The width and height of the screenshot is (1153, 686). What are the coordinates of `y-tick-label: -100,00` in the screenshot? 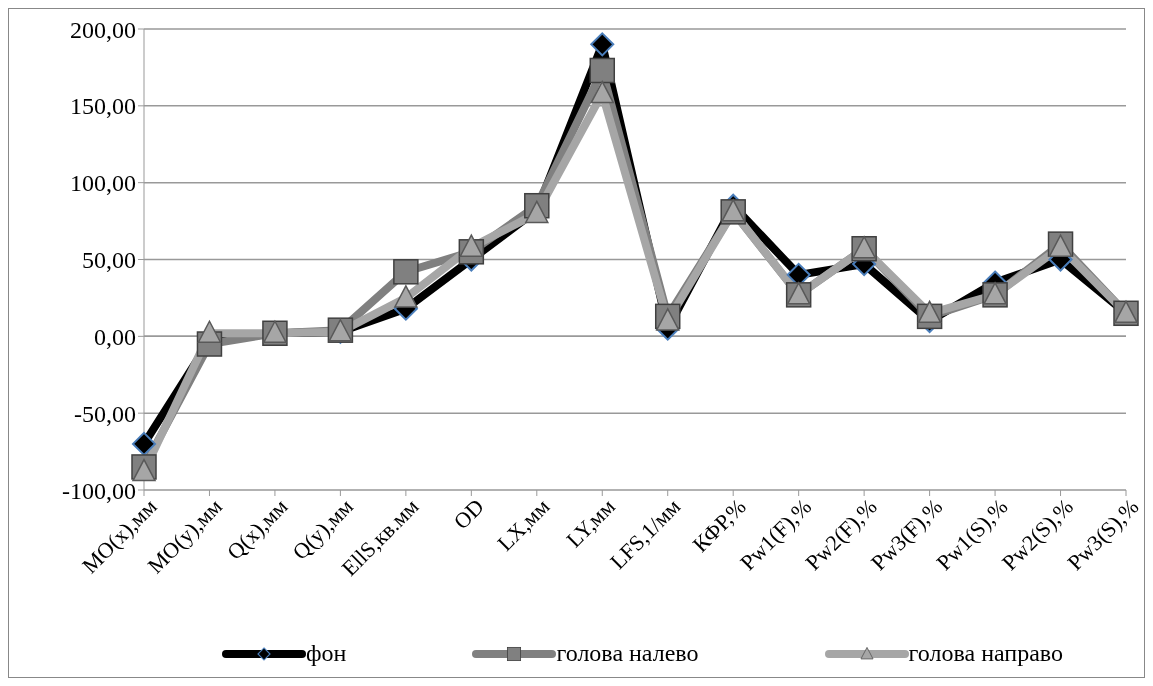 It's located at (99, 490).